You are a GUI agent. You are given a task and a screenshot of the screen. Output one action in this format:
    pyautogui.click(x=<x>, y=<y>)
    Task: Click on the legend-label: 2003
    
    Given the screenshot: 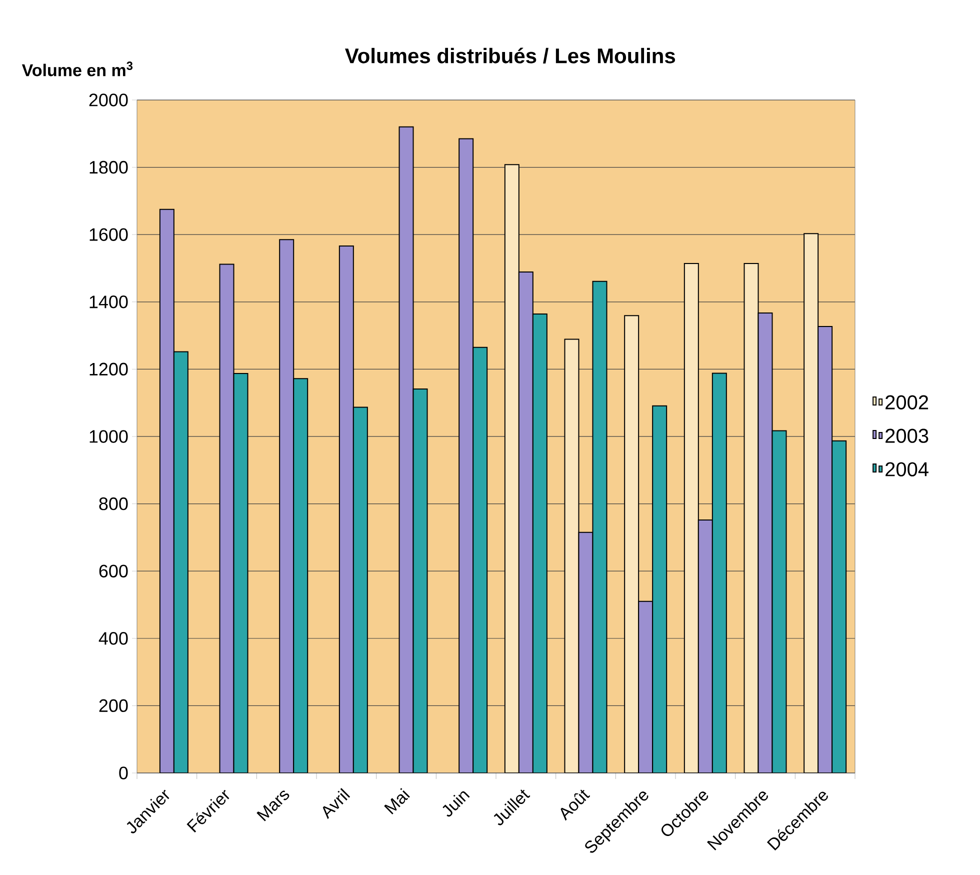 What is the action you would take?
    pyautogui.click(x=907, y=435)
    